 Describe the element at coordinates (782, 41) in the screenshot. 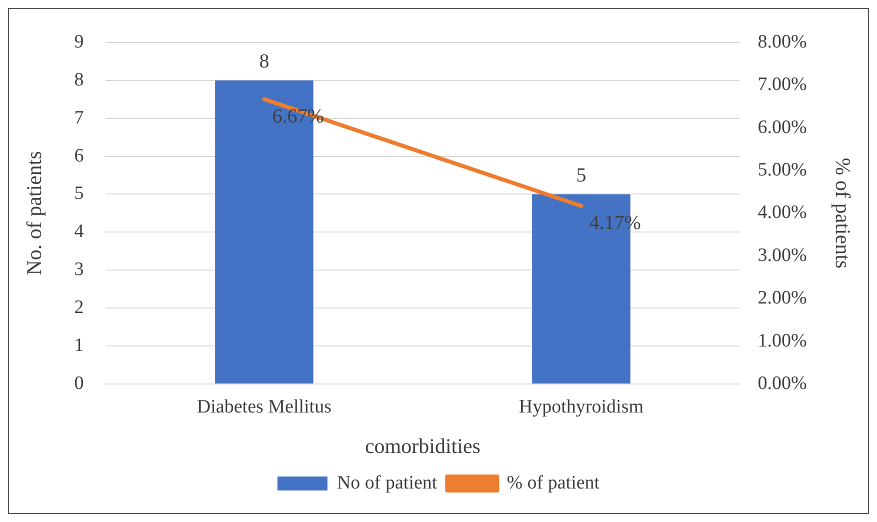

I see `y2-tick-label: 8.00%` at that location.